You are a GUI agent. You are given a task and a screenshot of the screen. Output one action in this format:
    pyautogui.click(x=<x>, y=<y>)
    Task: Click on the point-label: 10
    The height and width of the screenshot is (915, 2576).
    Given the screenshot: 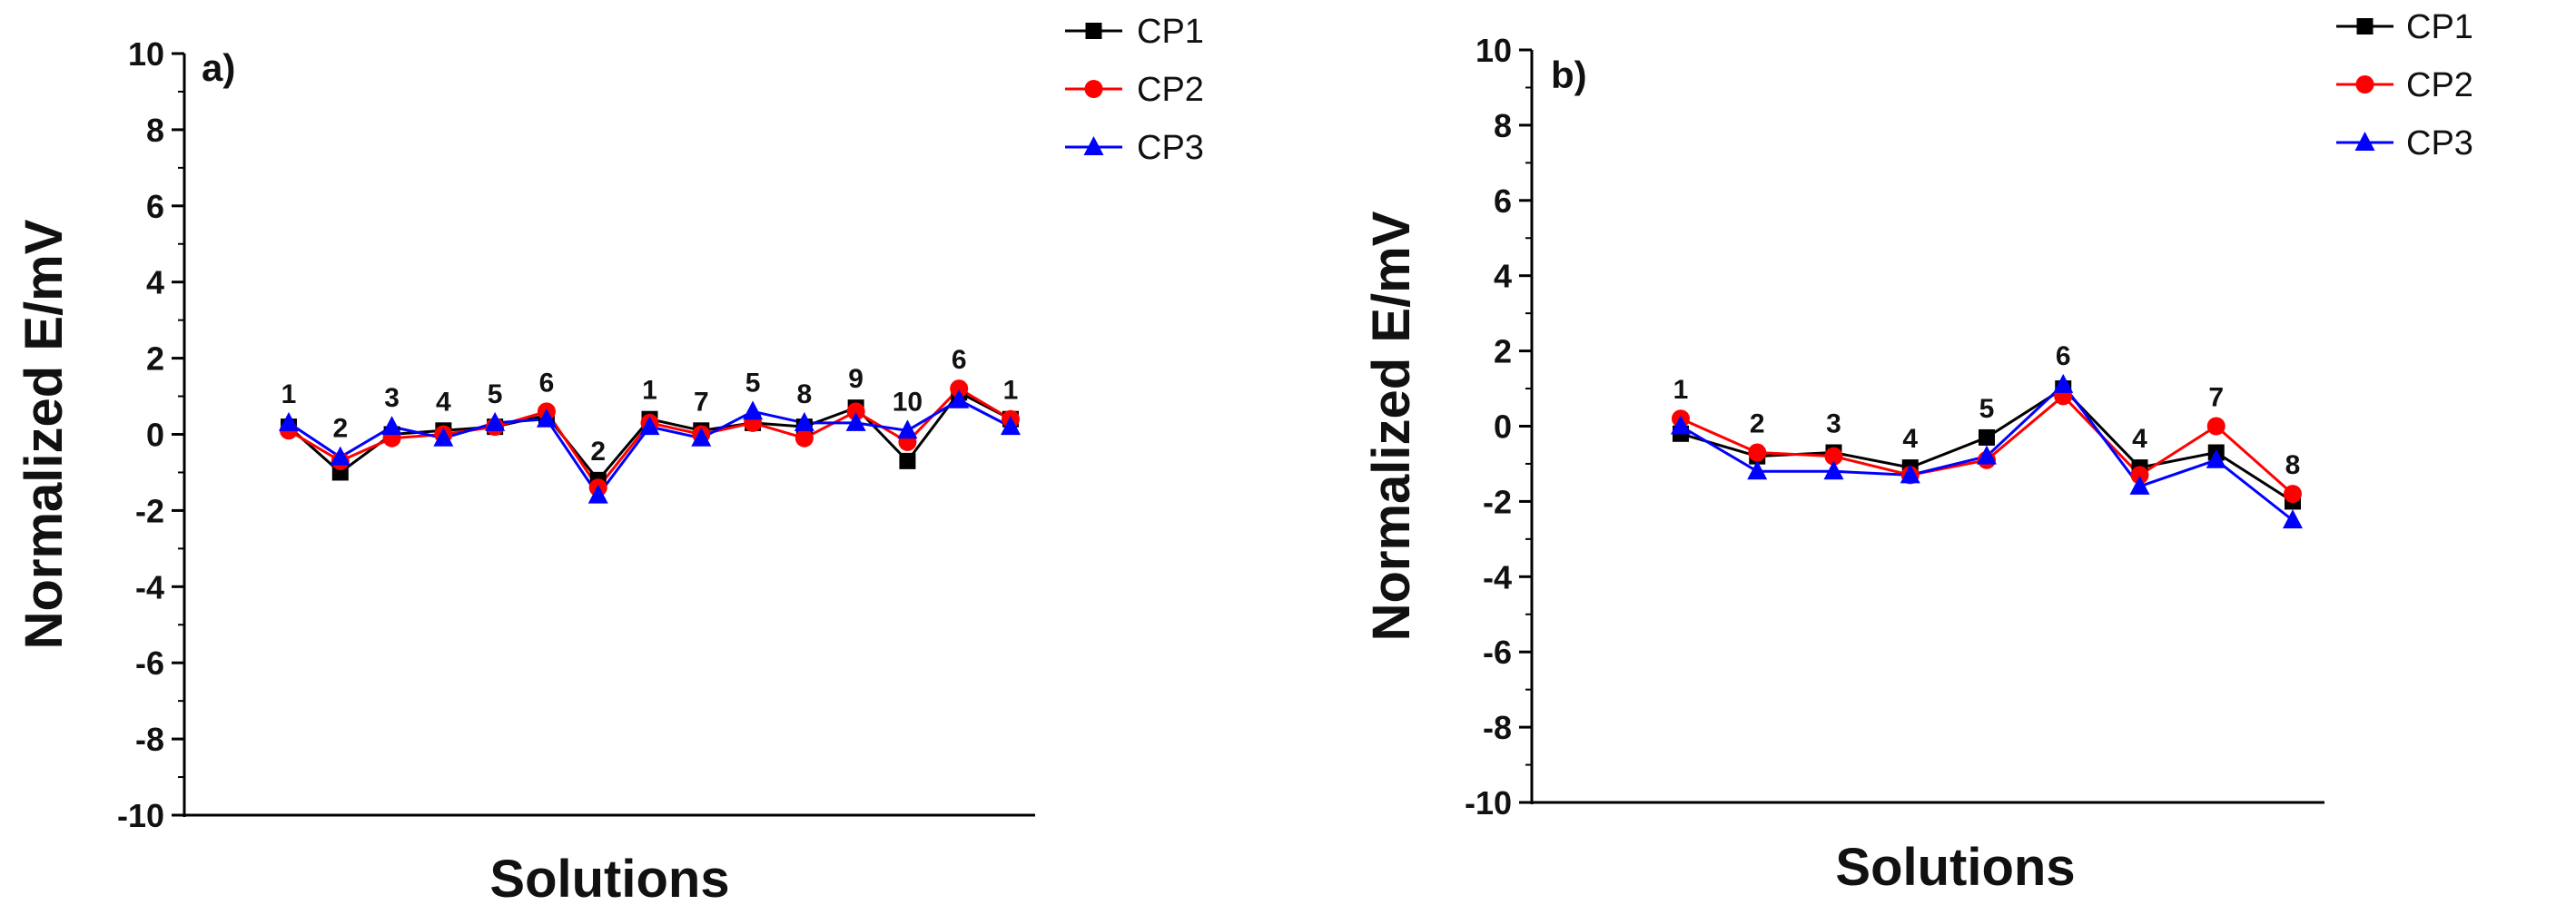 What is the action you would take?
    pyautogui.click(x=908, y=402)
    